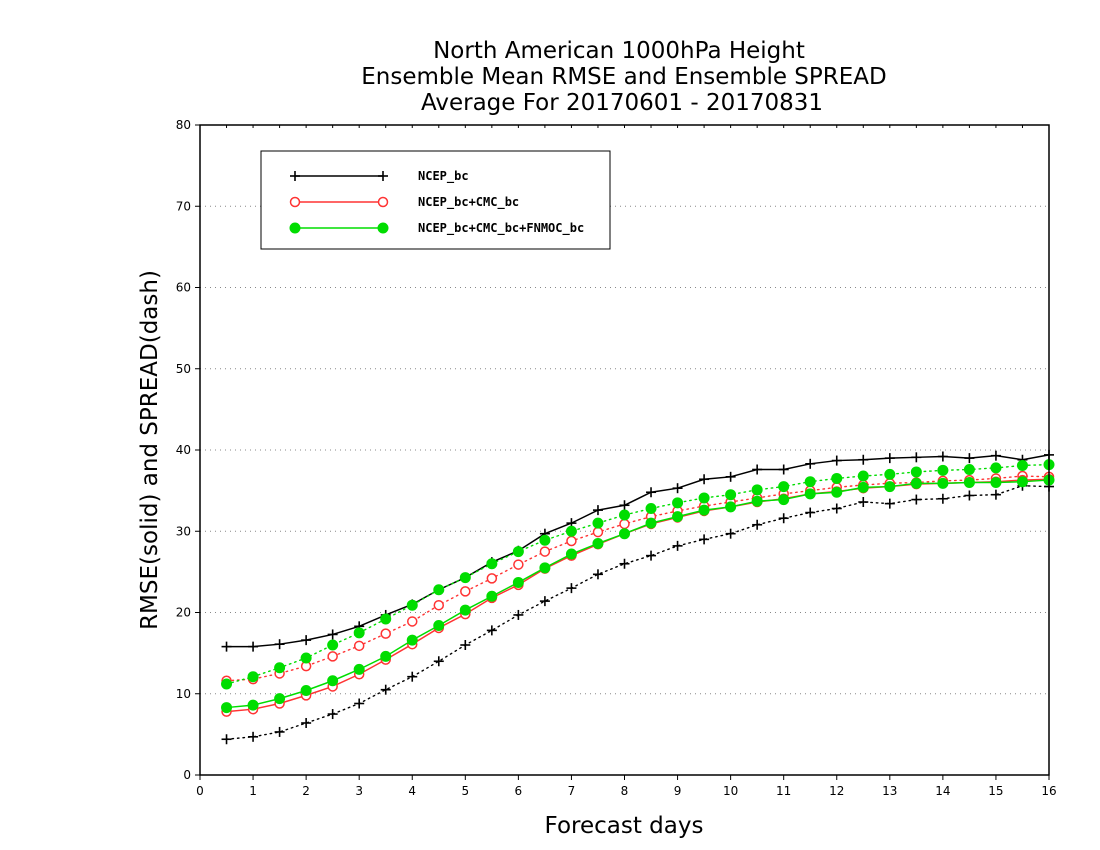 Image resolution: width=1100 pixels, height=850 pixels. I want to click on y-tick-label: 20, so click(183, 613).